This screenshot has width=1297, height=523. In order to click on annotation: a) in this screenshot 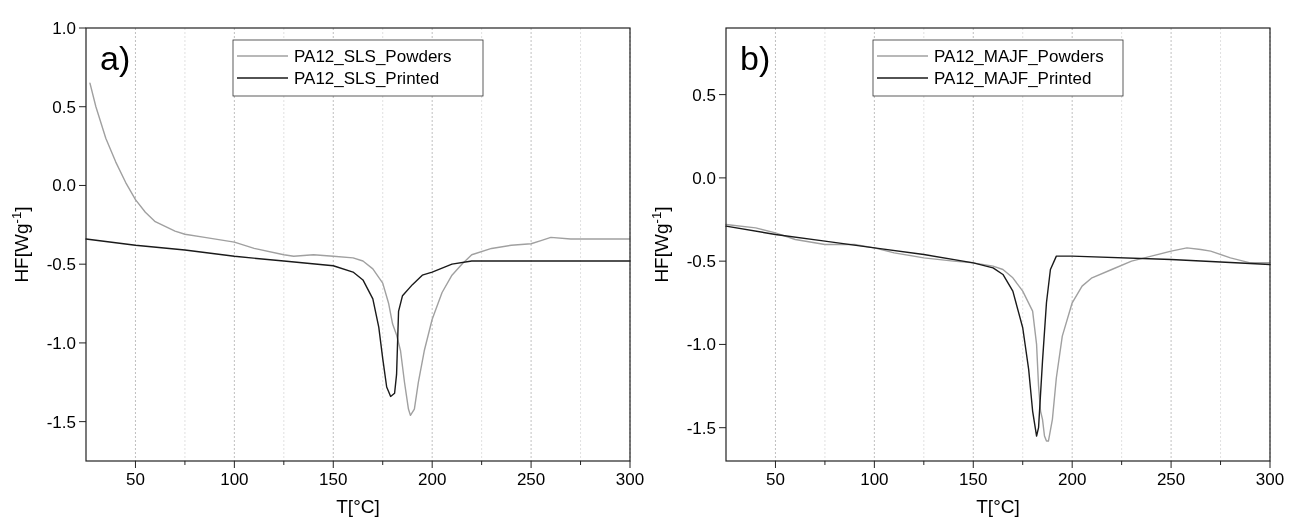, I will do `click(115, 58)`.